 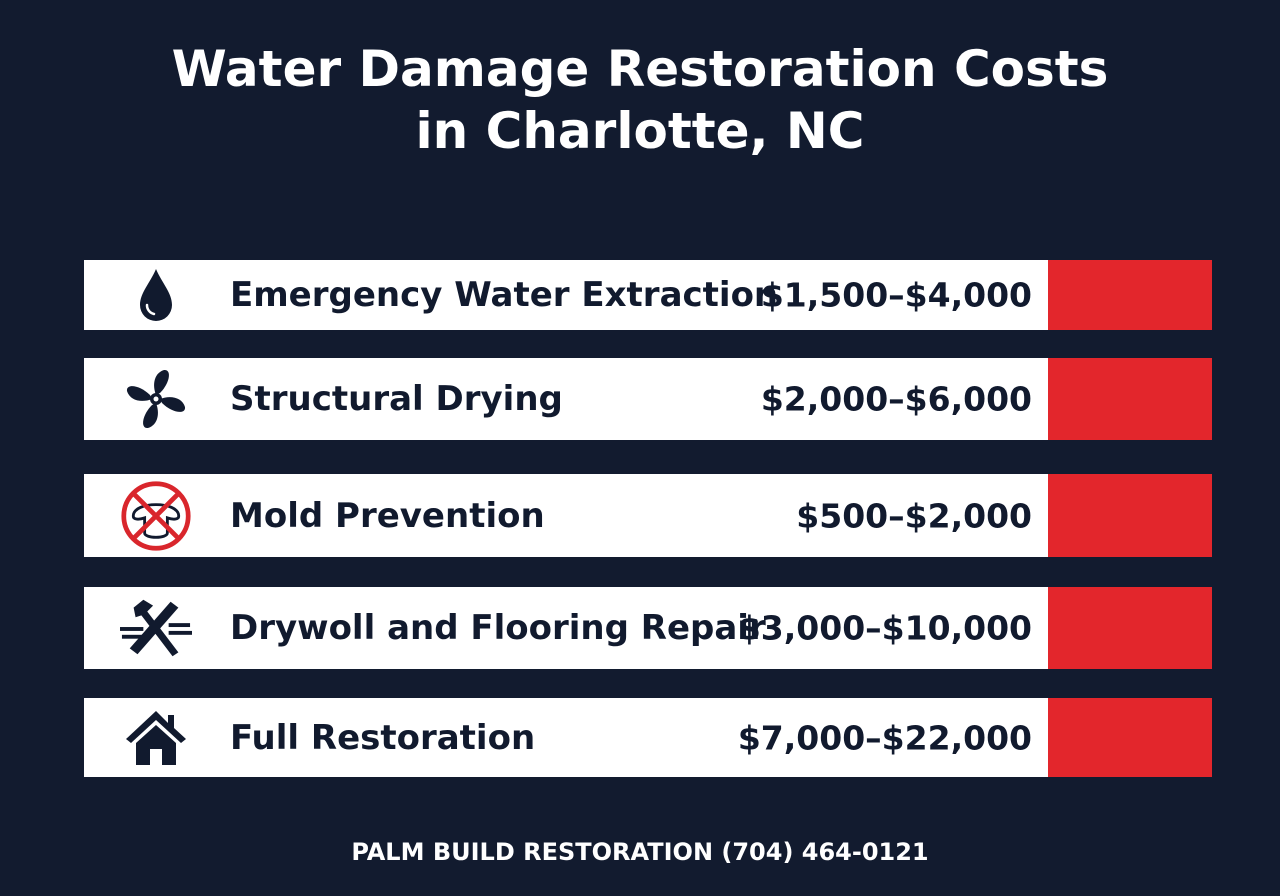 I want to click on title-line-2: in Charlotte, NC, so click(x=640, y=131).